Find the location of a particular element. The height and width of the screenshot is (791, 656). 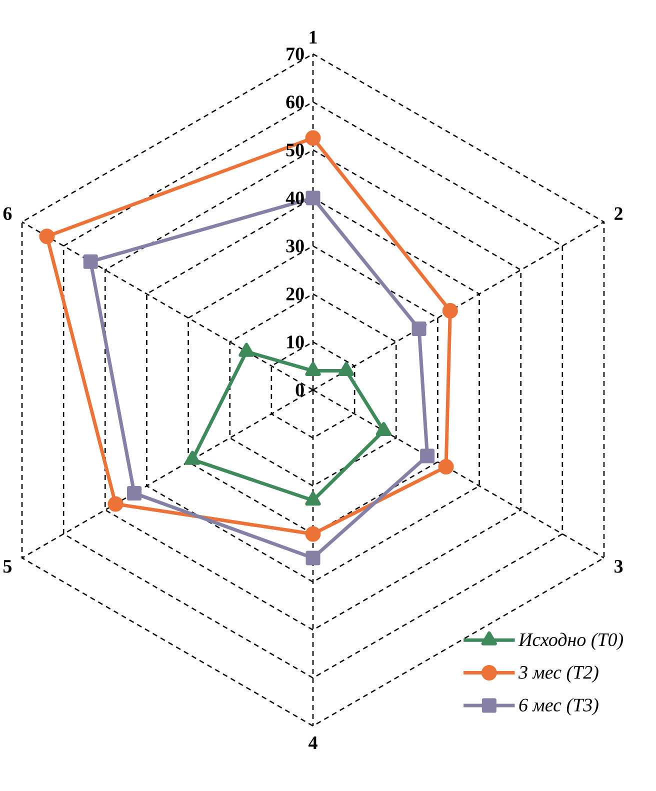

y-tick-label: 10 is located at coordinates (295, 342).